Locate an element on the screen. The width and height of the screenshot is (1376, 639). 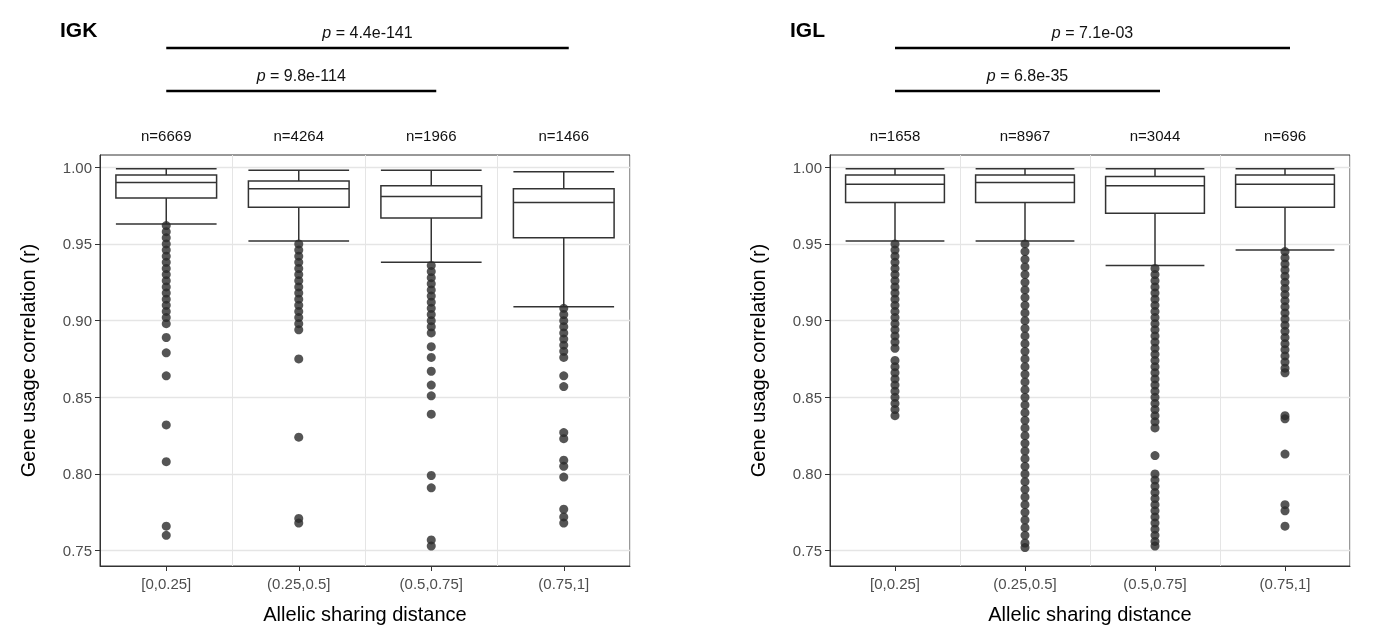
text: n=3044 is located at coordinates (1155, 135).